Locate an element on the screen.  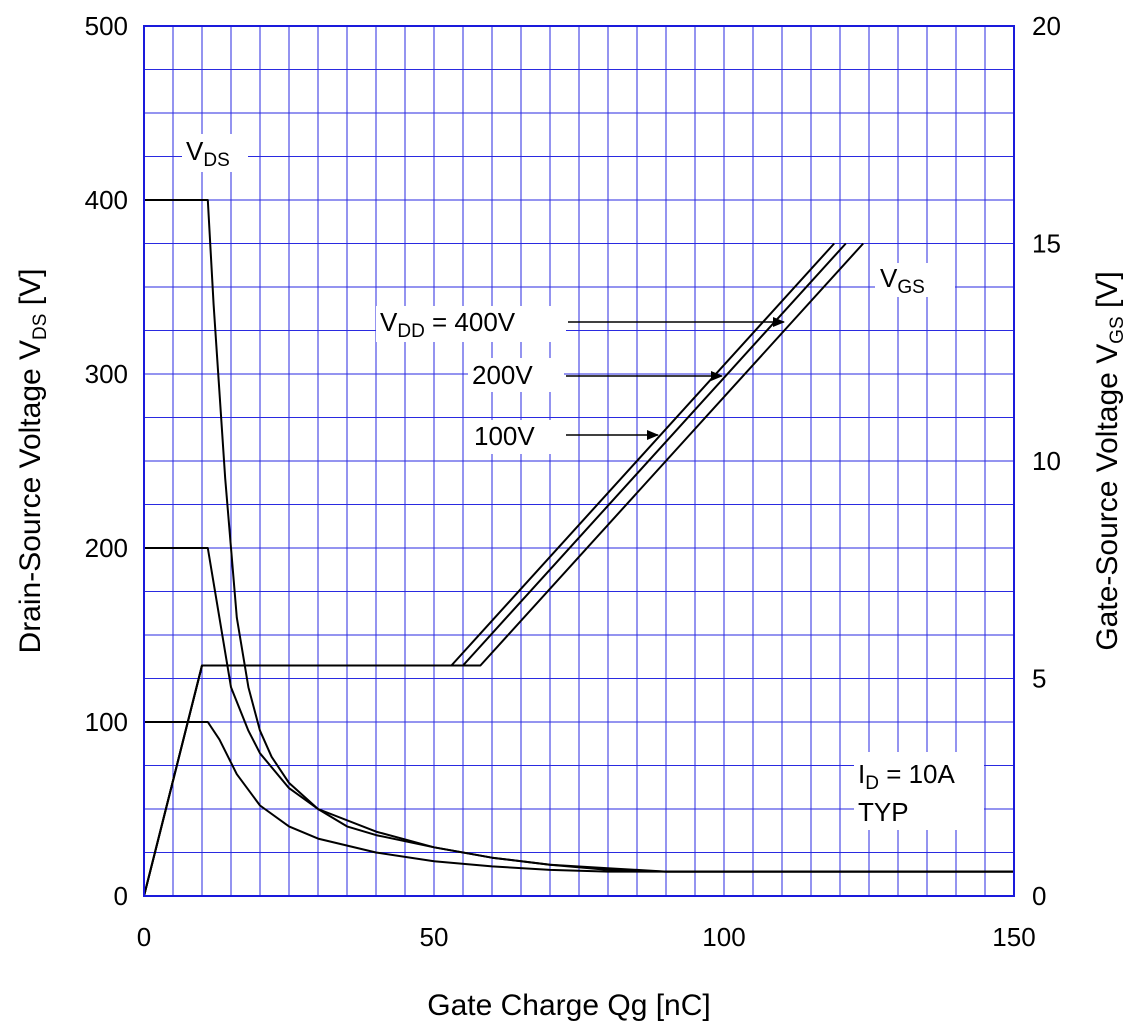
x-tick-label: 150 is located at coordinates (1013, 937).